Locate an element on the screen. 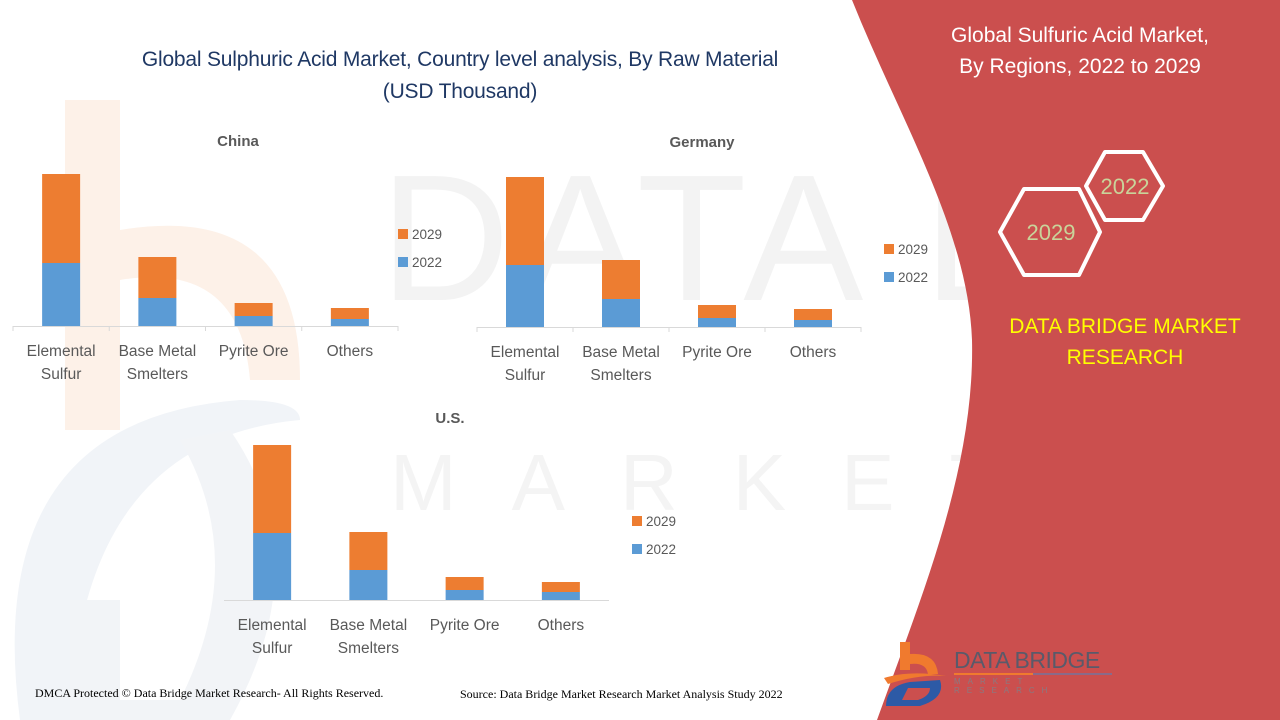 This screenshot has height=720, width=1280. bar-germany-elemental-sulfur-2029 is located at coordinates (525, 221).